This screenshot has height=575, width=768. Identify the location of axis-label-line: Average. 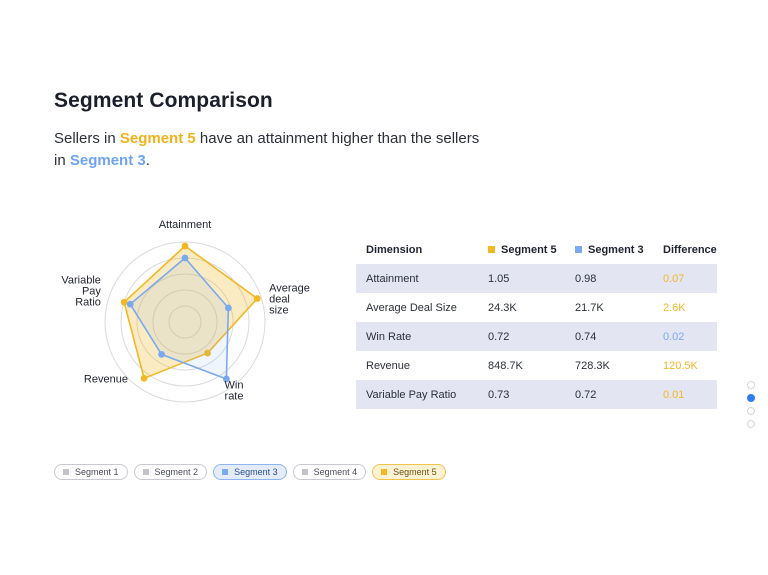
(289, 288).